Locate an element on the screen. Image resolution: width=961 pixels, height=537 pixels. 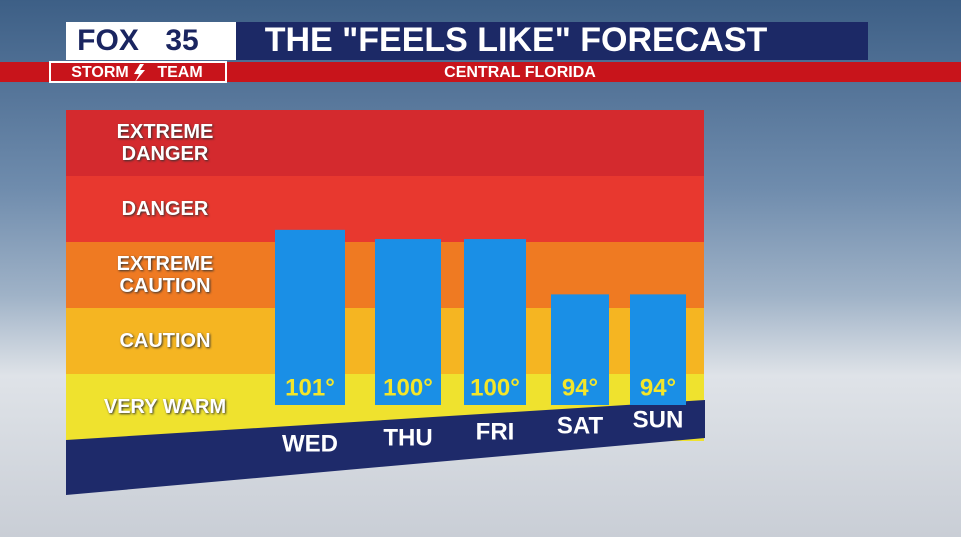
base is located at coordinates (385, 447).